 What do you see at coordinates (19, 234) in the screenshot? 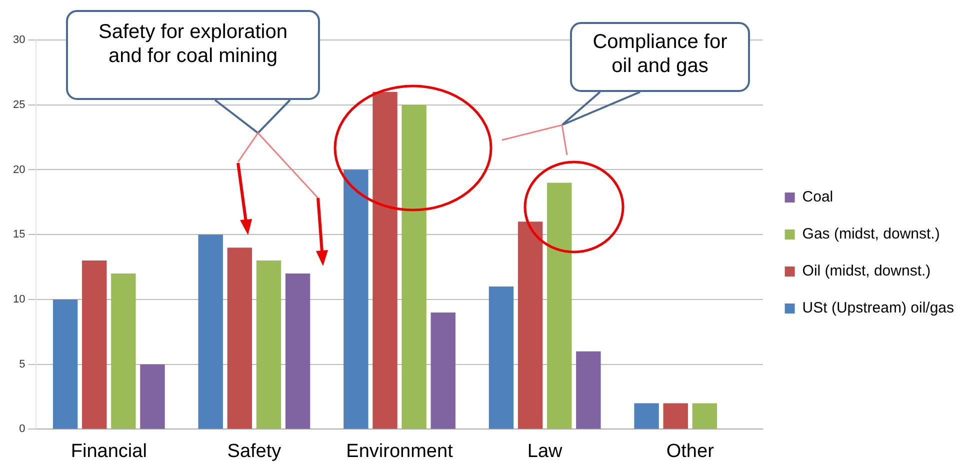
I see `y-tick-label: 15` at bounding box center [19, 234].